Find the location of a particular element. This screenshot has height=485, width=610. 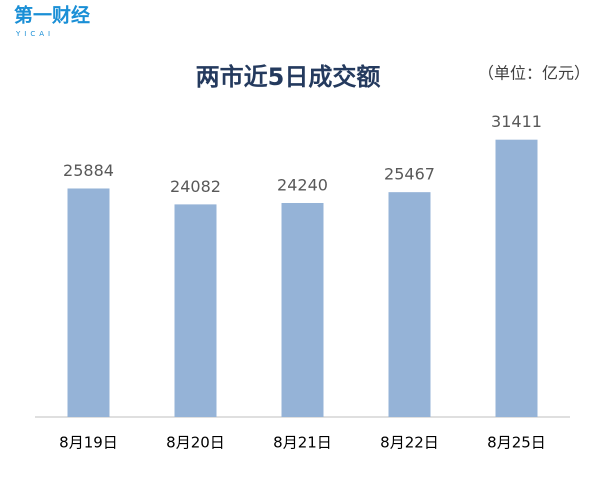

logo: 第一财经 is located at coordinates (52, 15).